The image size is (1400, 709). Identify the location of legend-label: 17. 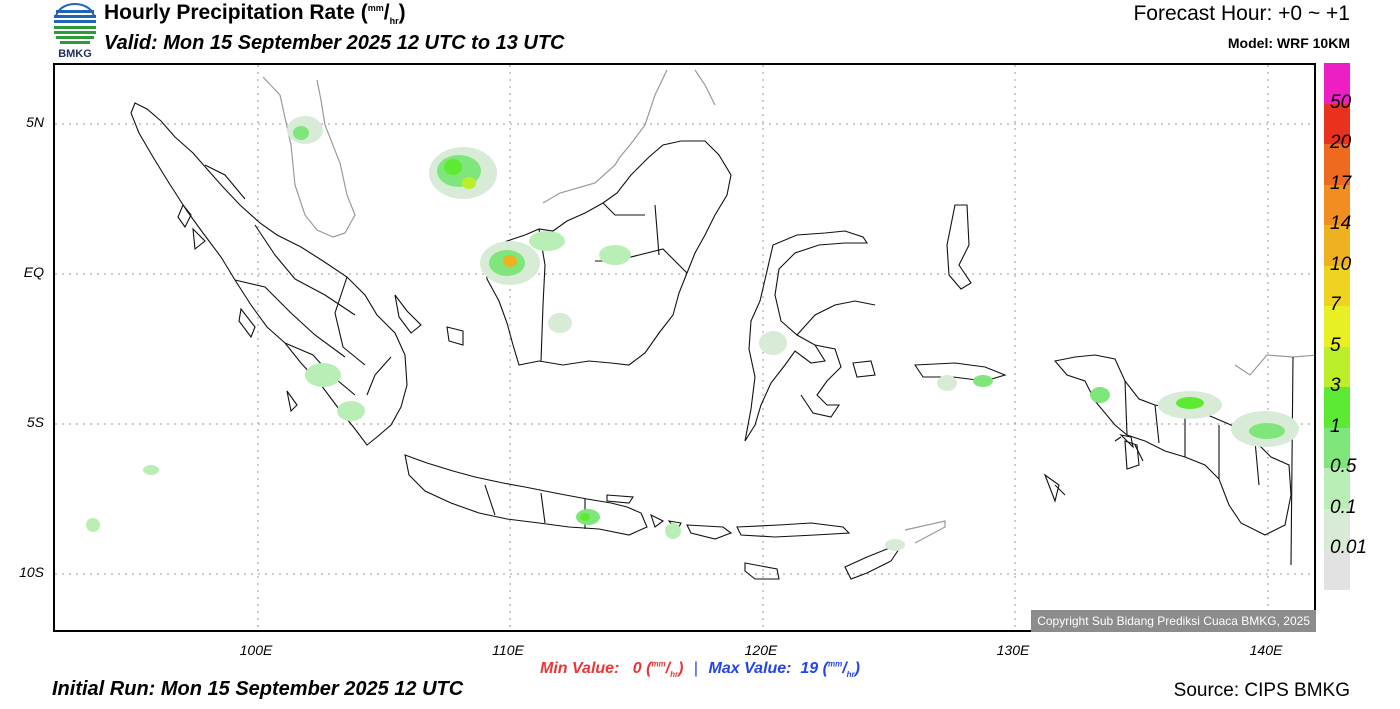
(1341, 183).